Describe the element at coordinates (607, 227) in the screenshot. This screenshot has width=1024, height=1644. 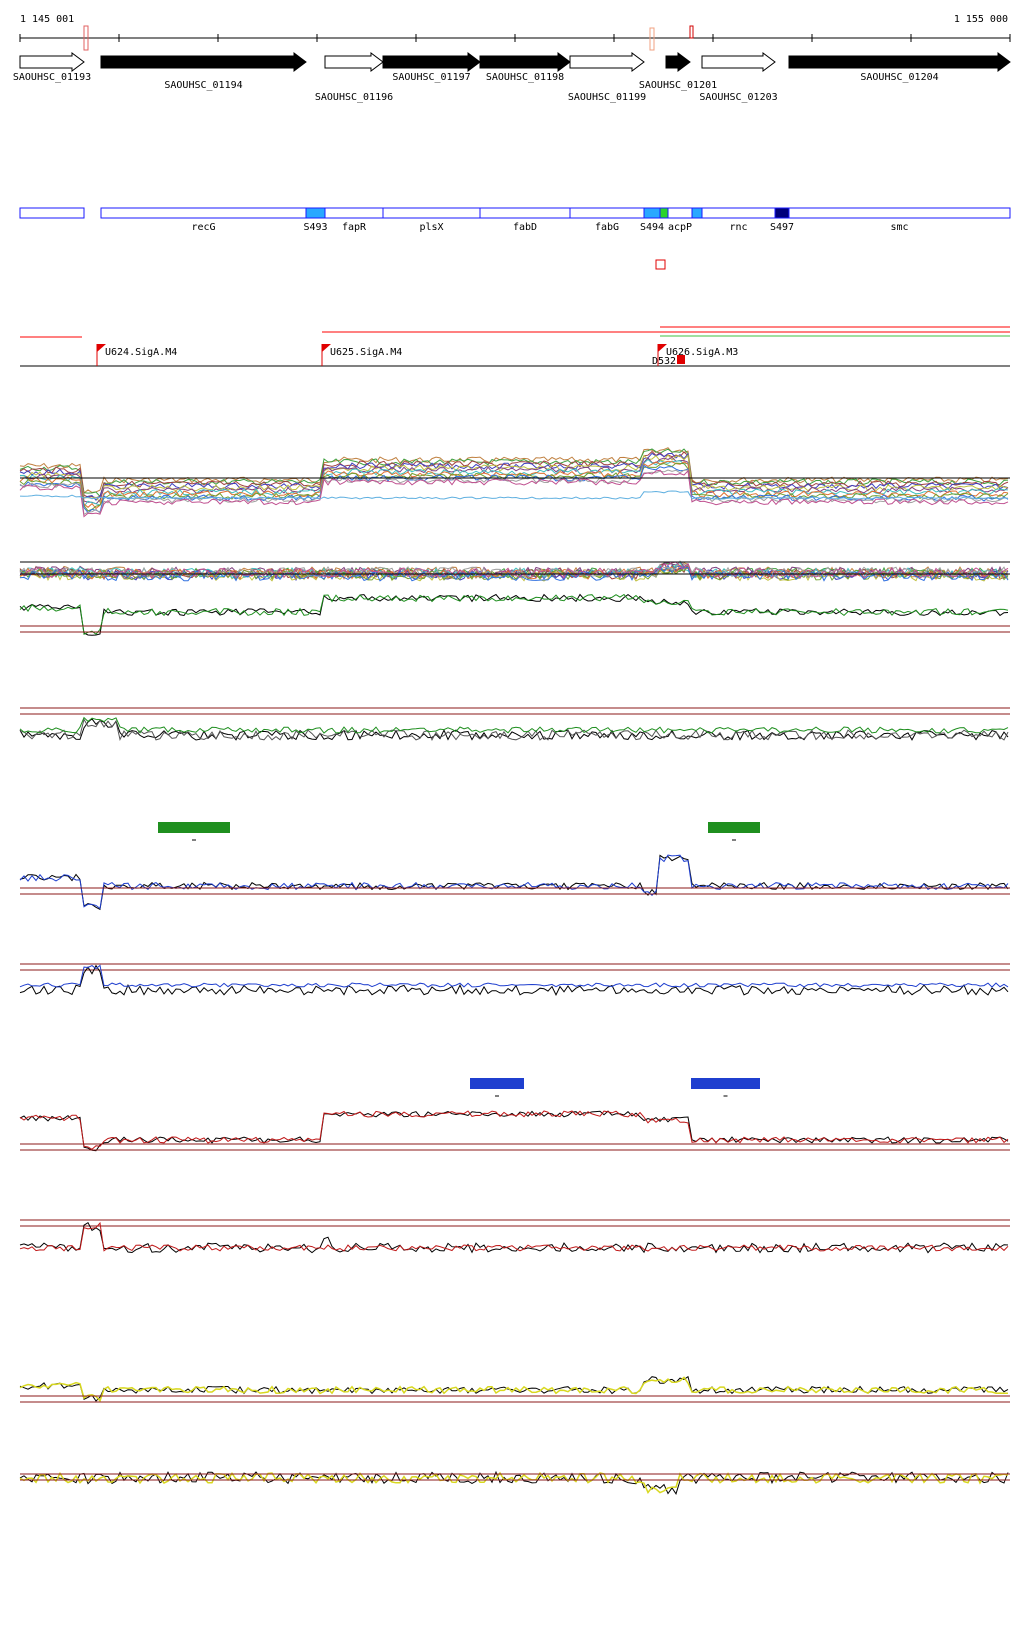
I see `segment-label: fabG` at that location.